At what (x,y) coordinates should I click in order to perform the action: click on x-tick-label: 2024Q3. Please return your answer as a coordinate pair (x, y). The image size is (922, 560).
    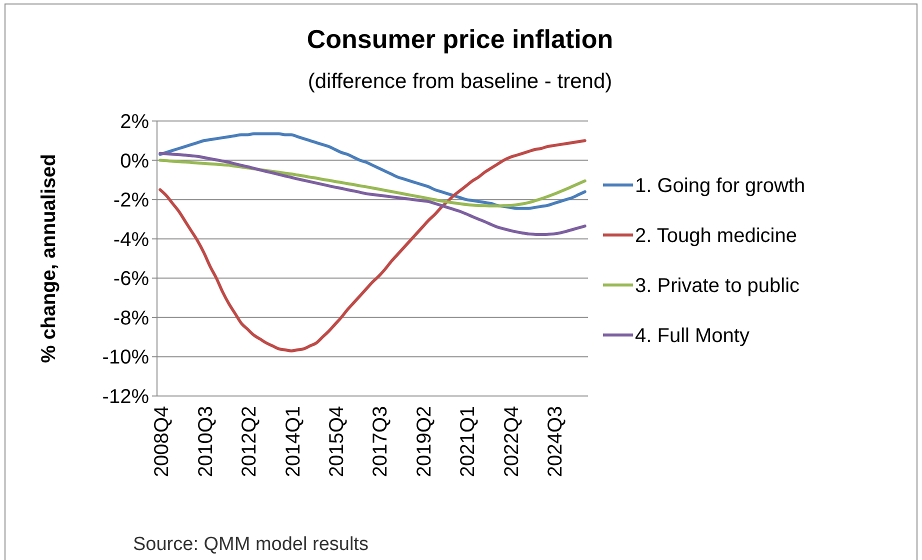
    Looking at the image, I should click on (555, 442).